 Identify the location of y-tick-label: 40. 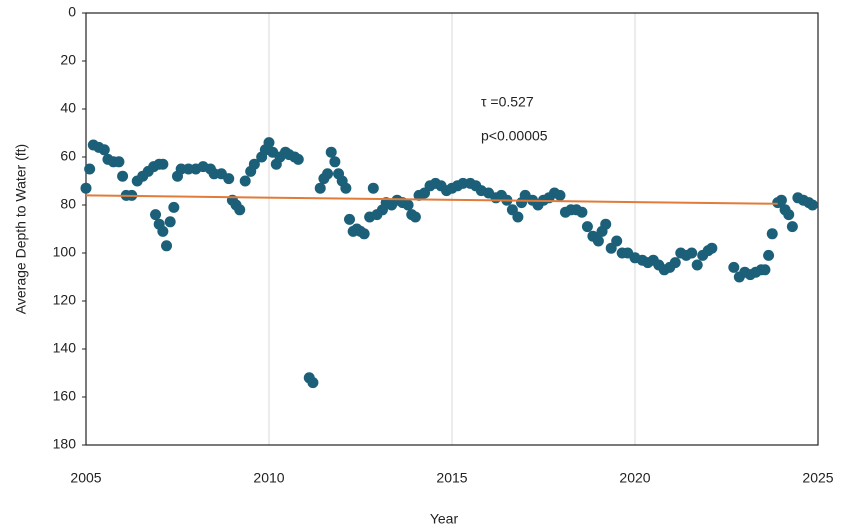
(68, 108).